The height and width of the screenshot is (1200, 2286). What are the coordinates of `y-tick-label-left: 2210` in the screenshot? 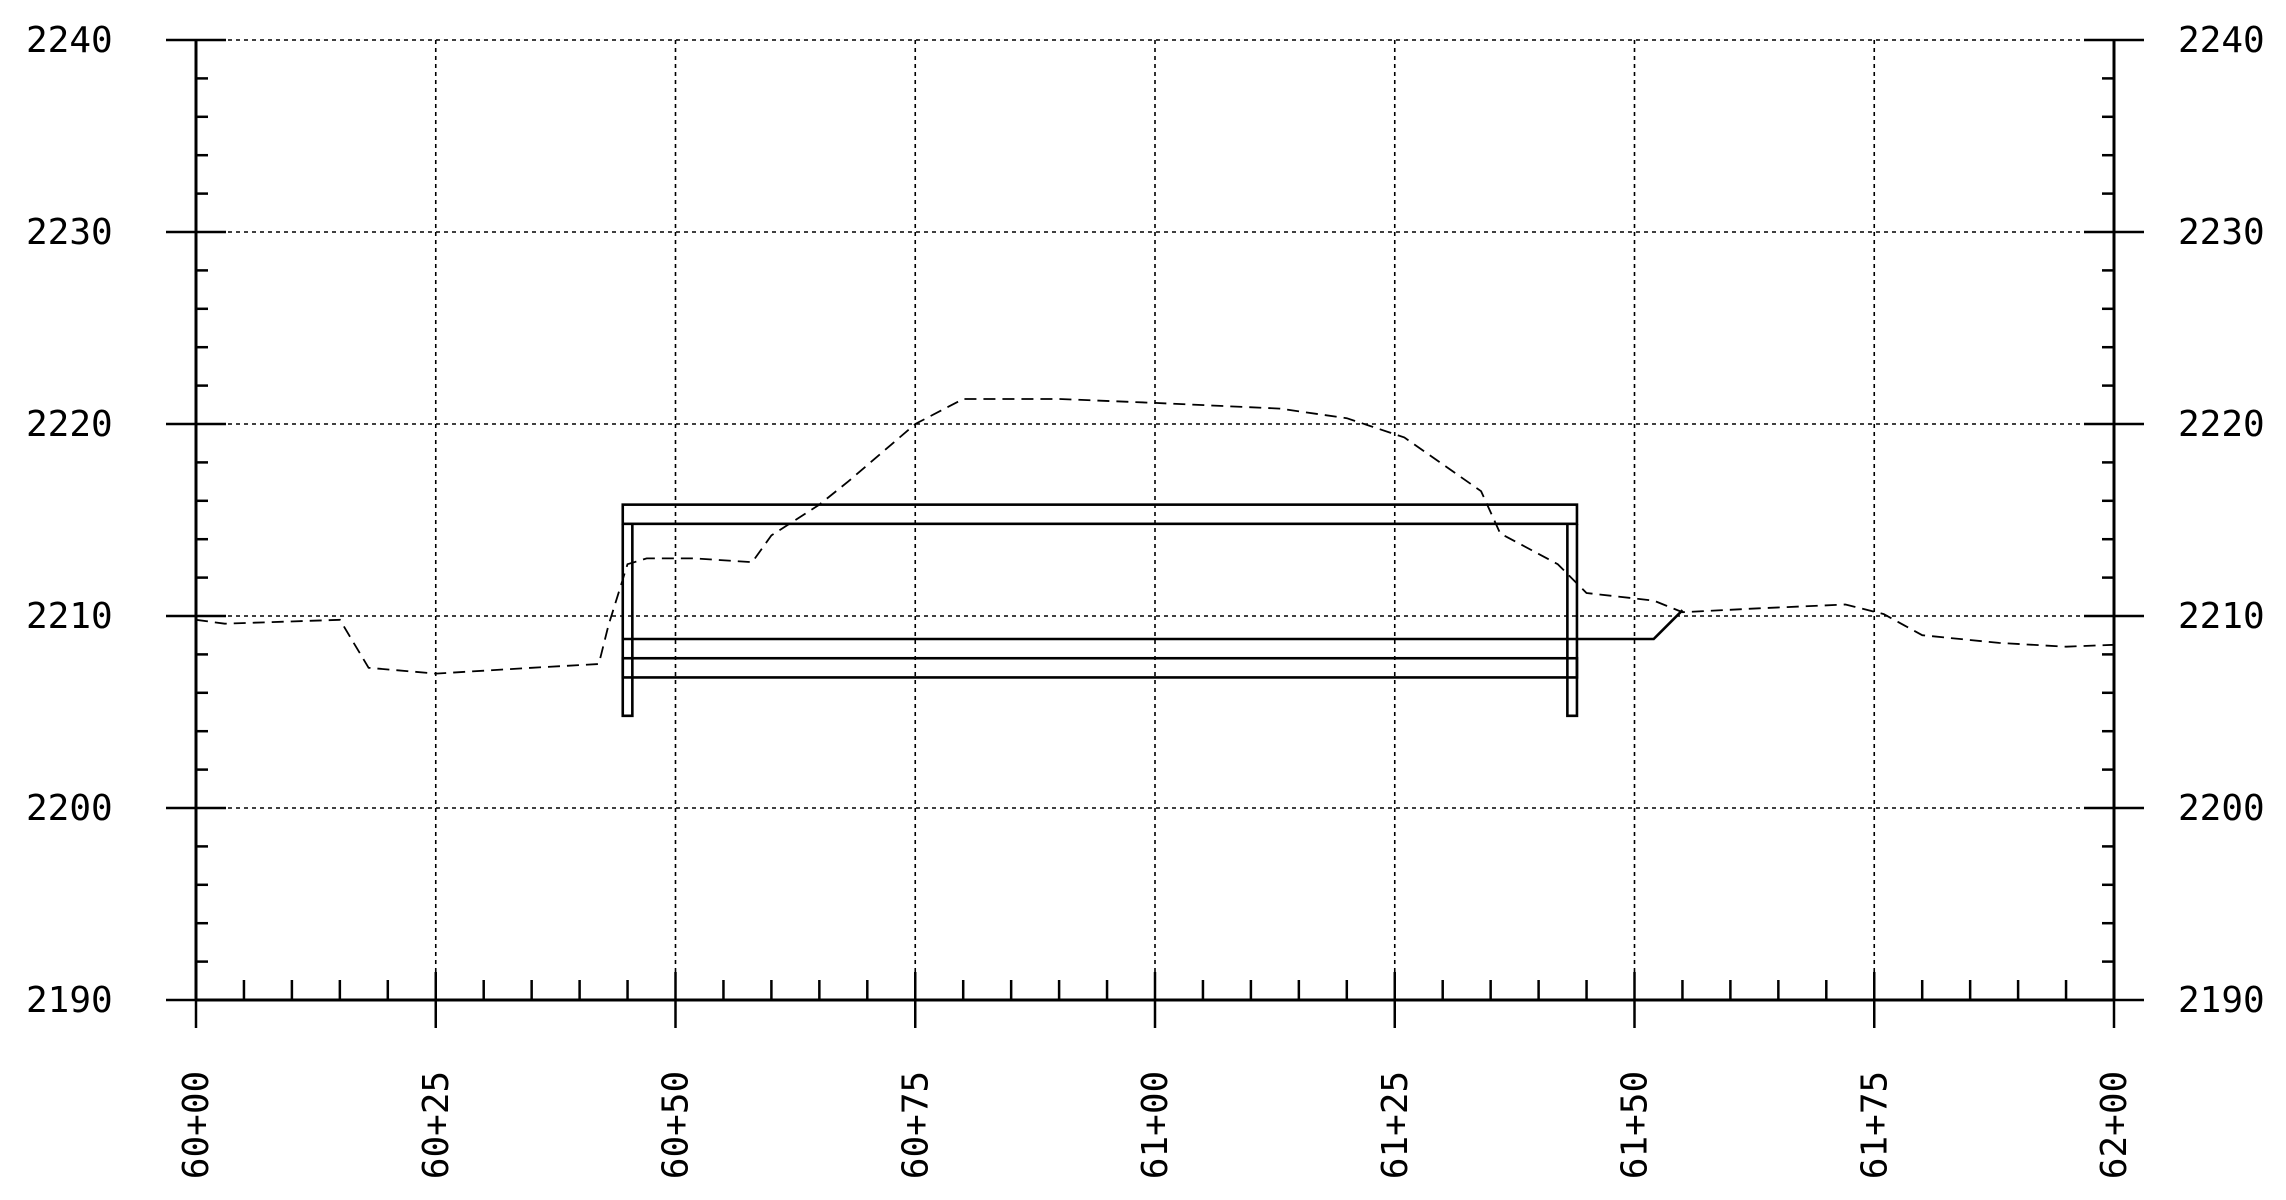 It's located at (69, 616).